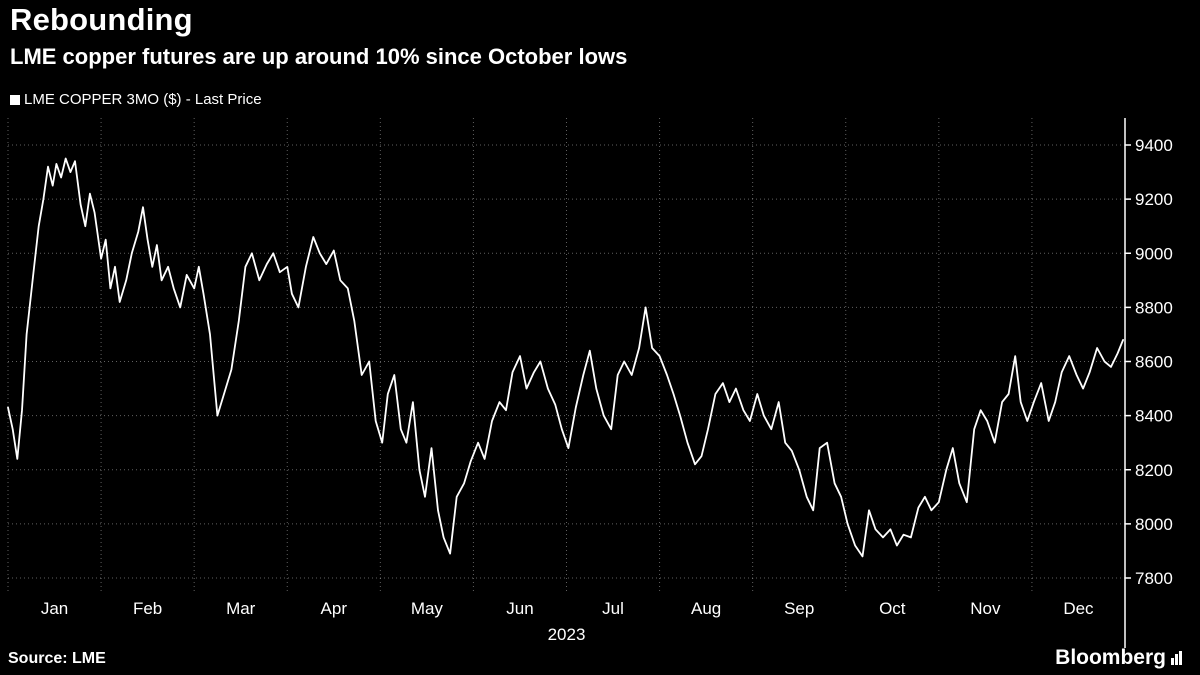 Image resolution: width=1200 pixels, height=675 pixels. I want to click on svg-text: Sep, so click(799, 608).